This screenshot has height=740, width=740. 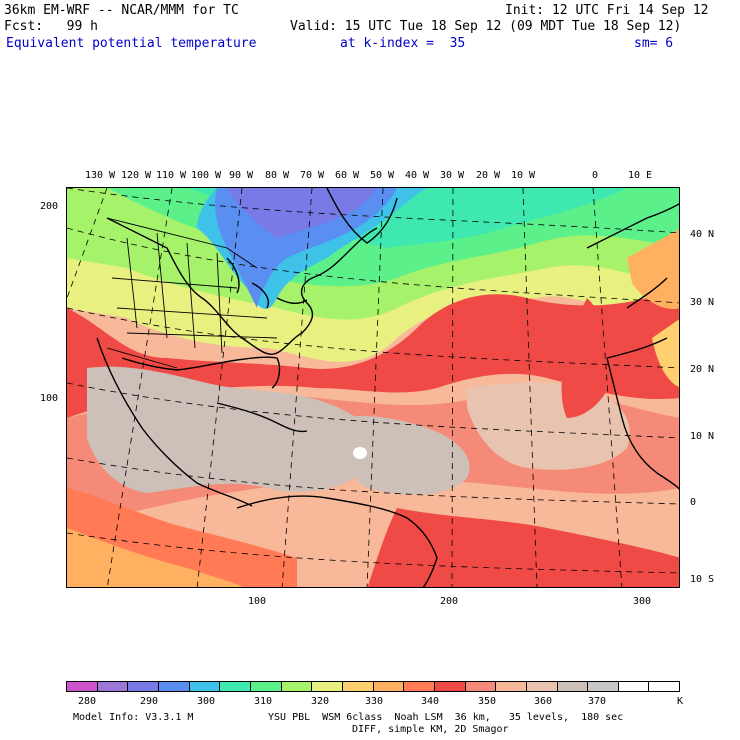 What do you see at coordinates (241, 175) in the screenshot?
I see `lon-label: 90 W` at bounding box center [241, 175].